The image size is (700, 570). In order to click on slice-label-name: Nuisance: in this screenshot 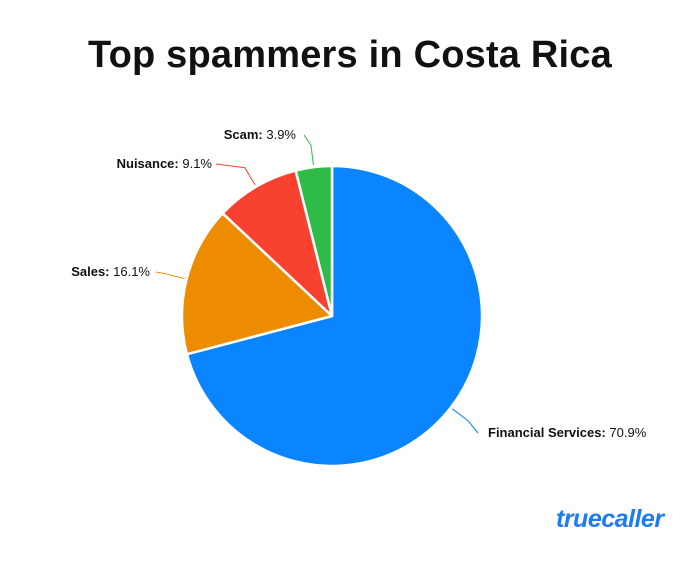, I will do `click(148, 163)`.